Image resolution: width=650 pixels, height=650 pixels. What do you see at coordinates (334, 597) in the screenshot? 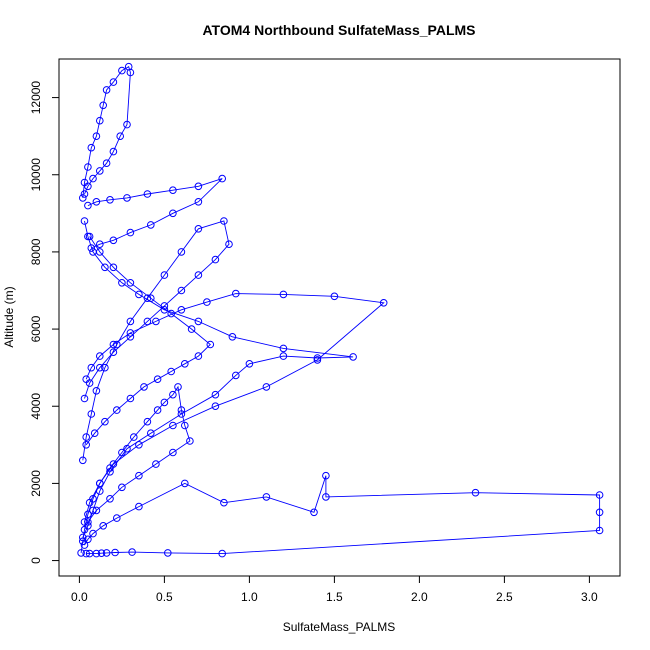
I see `x-tick-label: 1.5` at bounding box center [334, 597].